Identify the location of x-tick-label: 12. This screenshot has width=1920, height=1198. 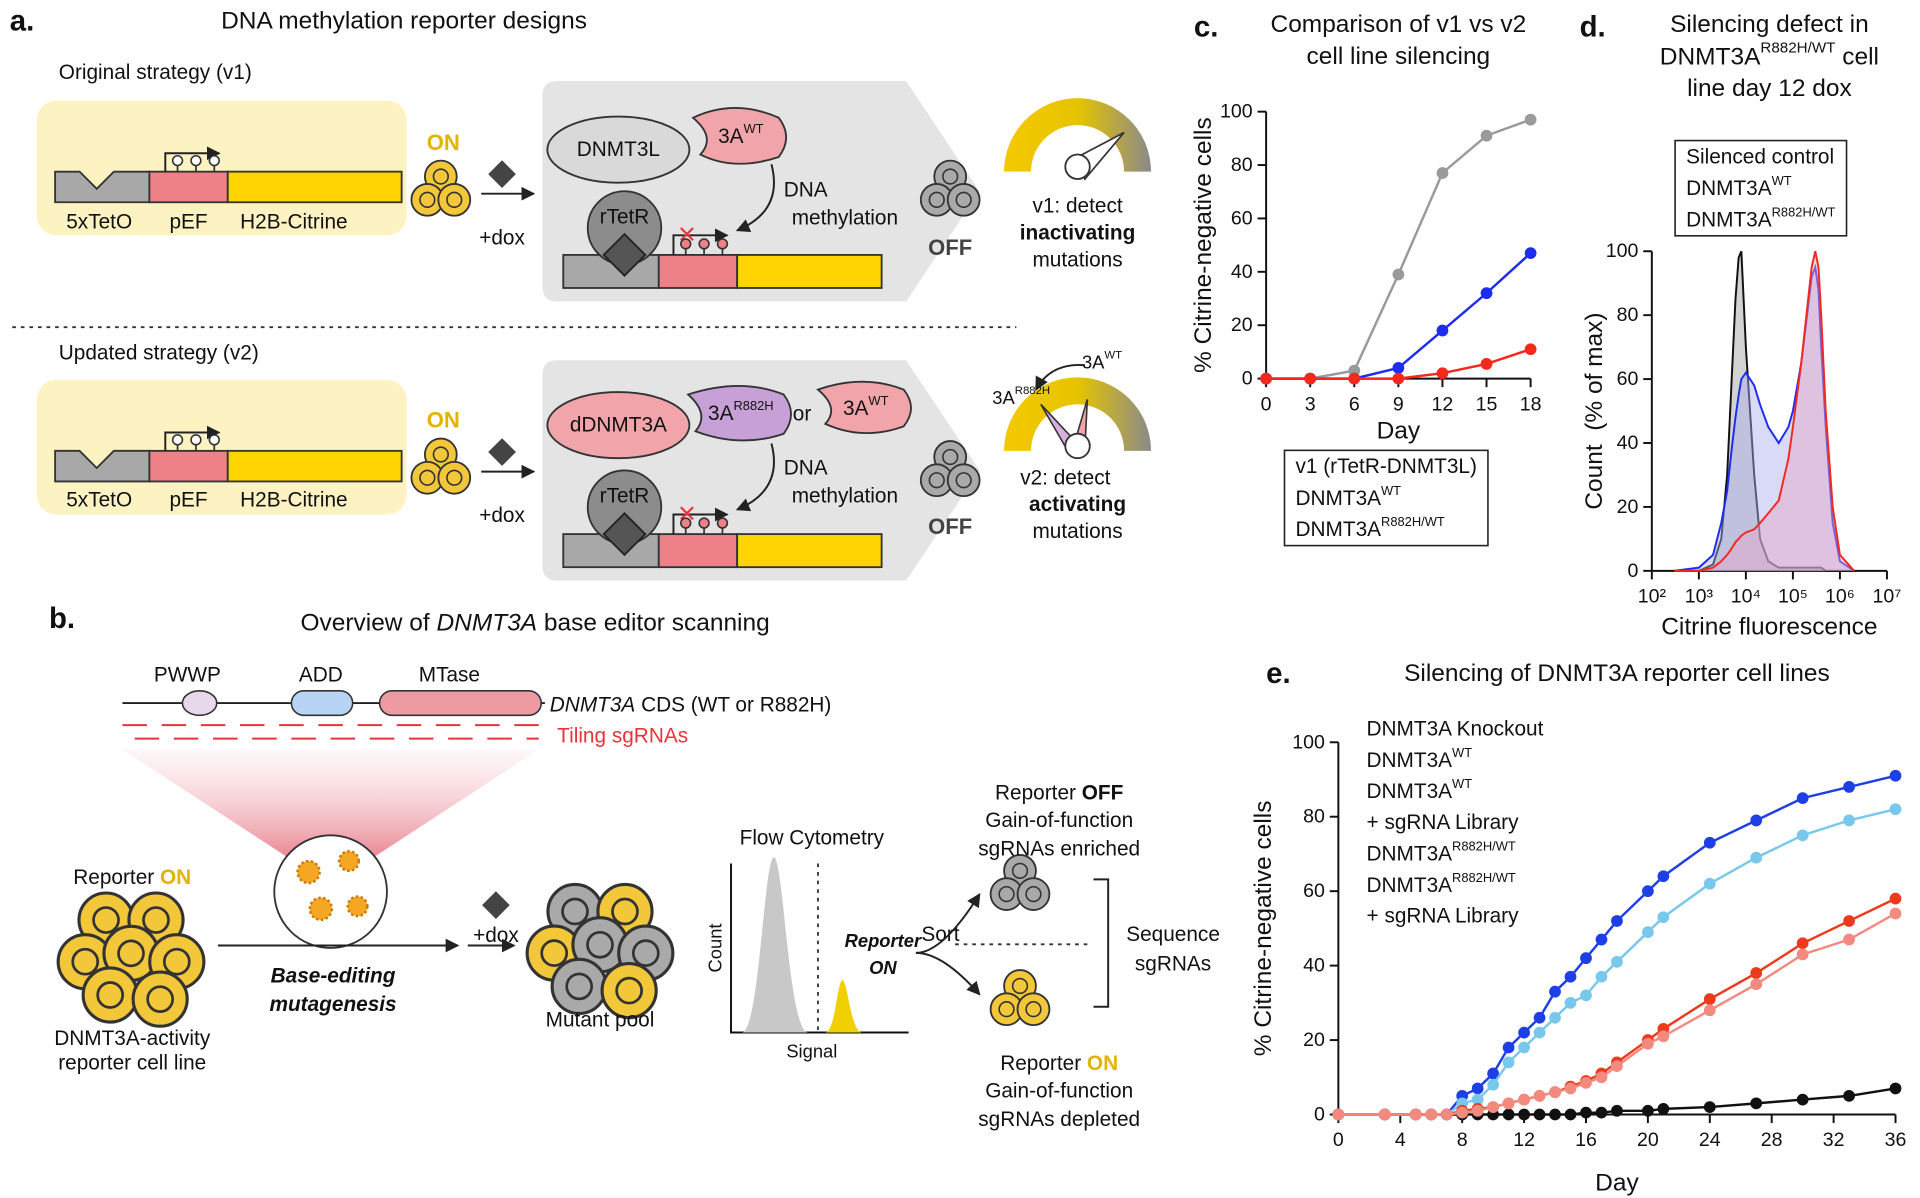
(1524, 1140).